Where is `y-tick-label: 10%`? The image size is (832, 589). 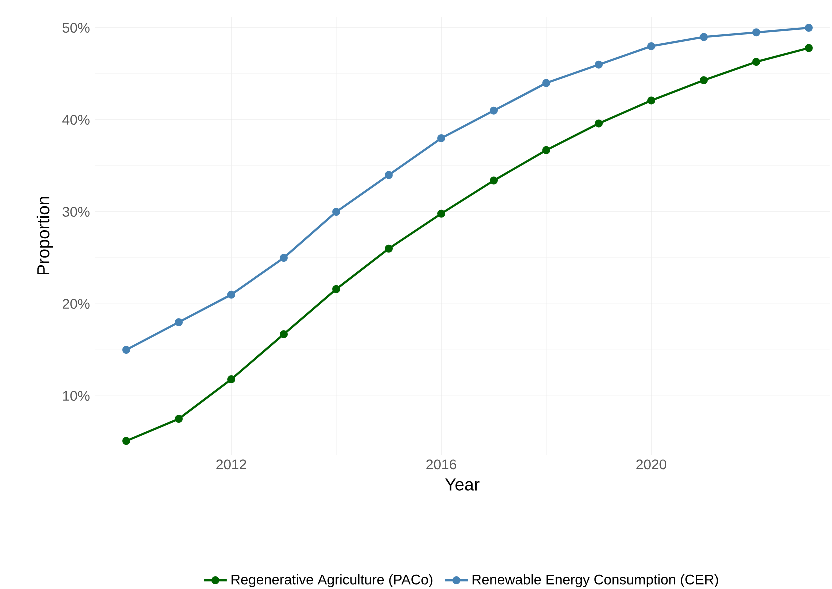
y-tick-label: 10% is located at coordinates (76, 396).